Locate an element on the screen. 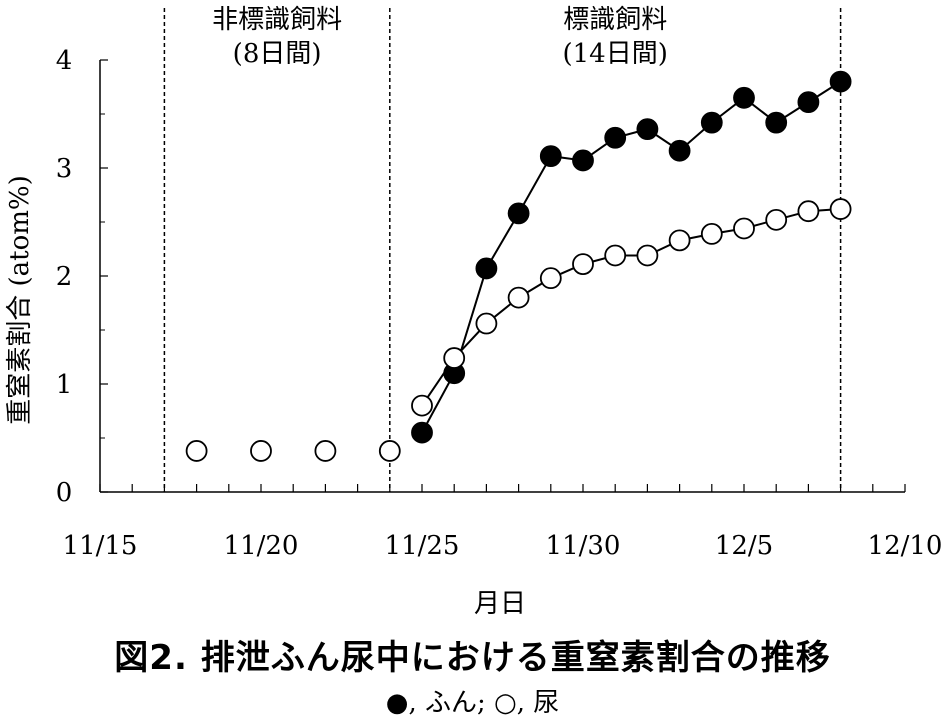 This screenshot has width=945, height=724. x-axis-label: 月日 is located at coordinates (500, 604).